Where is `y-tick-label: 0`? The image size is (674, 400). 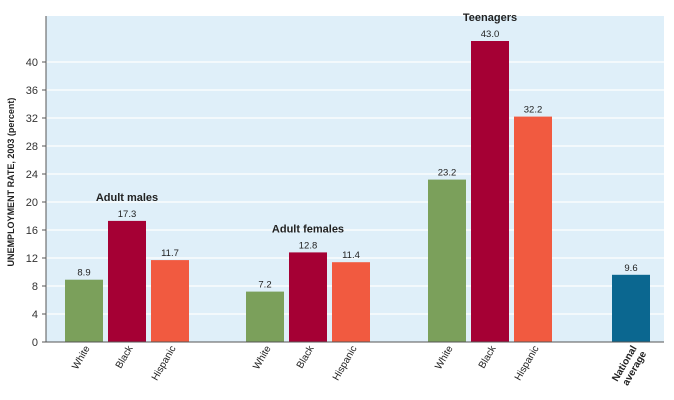 y-tick-label: 0 is located at coordinates (35, 343).